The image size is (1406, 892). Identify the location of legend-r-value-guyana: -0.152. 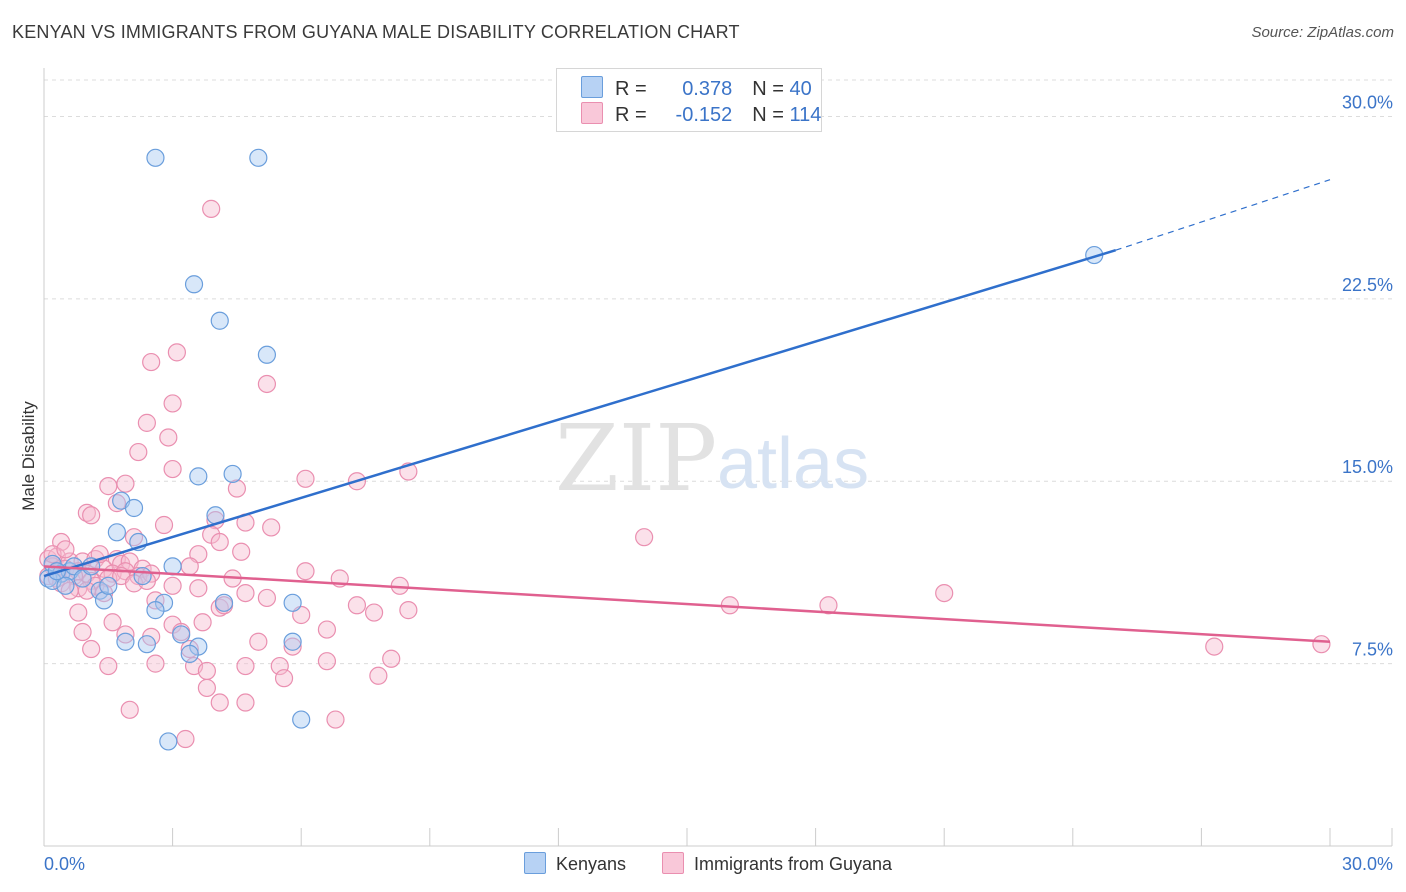
(704, 115).